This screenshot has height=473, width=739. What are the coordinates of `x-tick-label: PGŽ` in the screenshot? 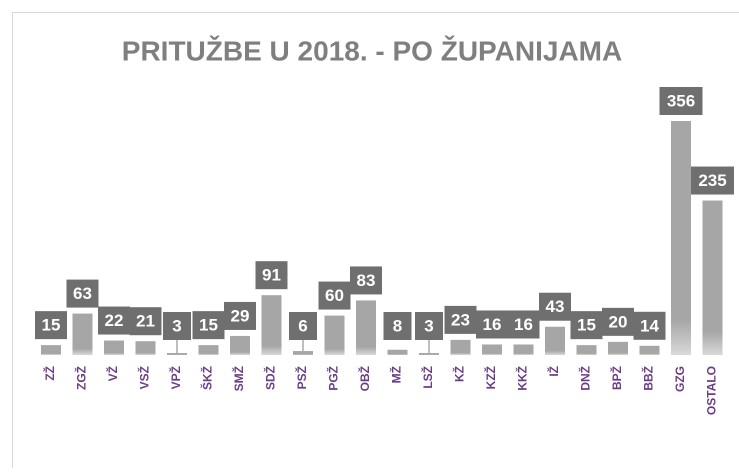 It's located at (333, 378).